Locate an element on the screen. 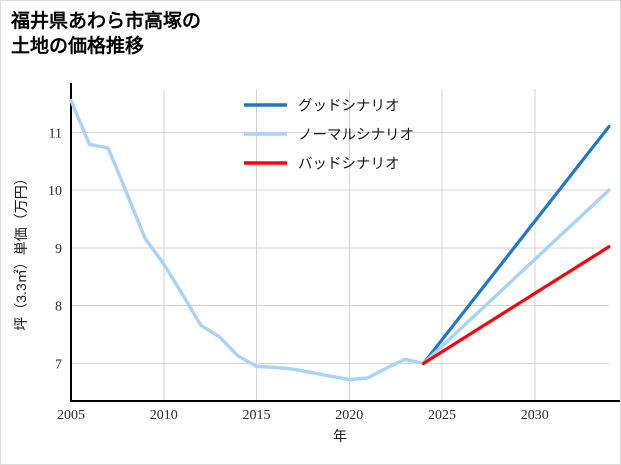 The width and height of the screenshot is (621, 465). x-tick-label: 2005 is located at coordinates (71, 415).